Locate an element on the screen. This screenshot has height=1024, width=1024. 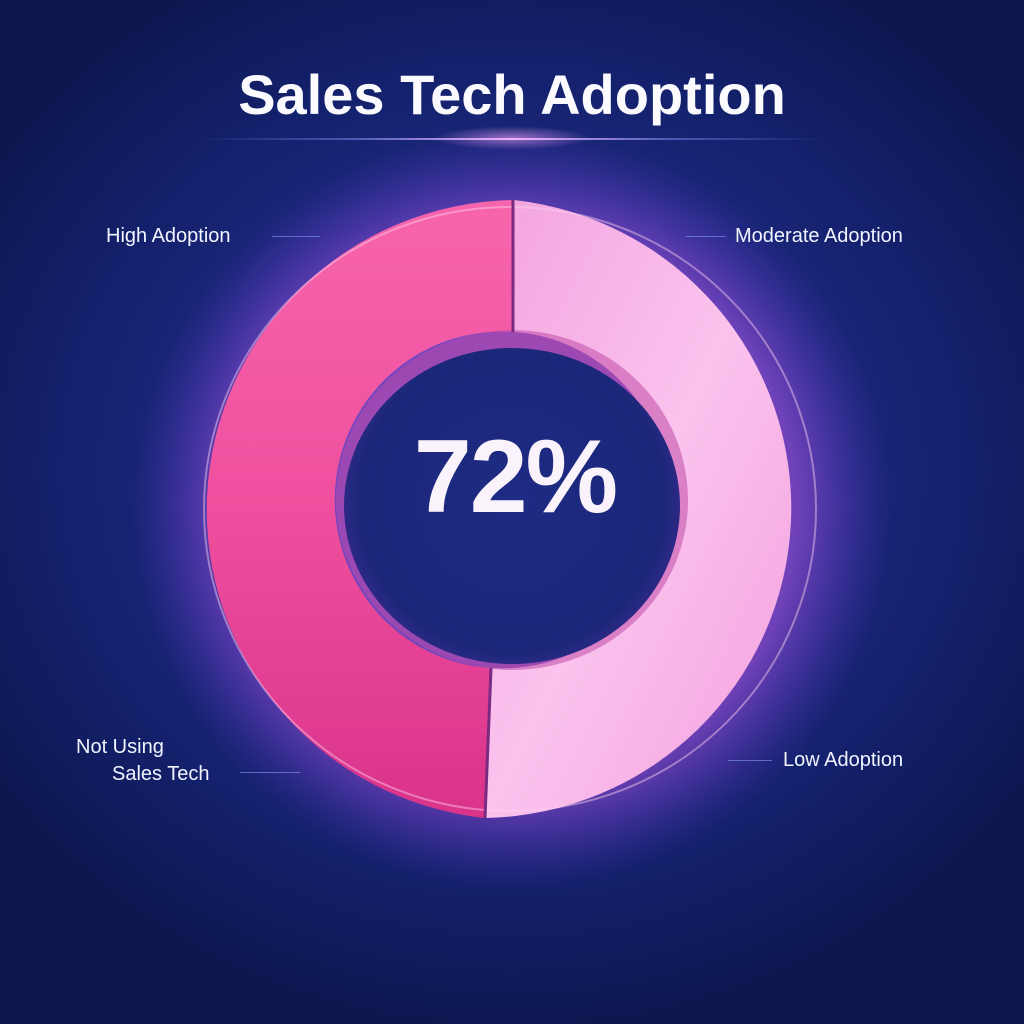
leader-line-moderate is located at coordinates (706, 236).